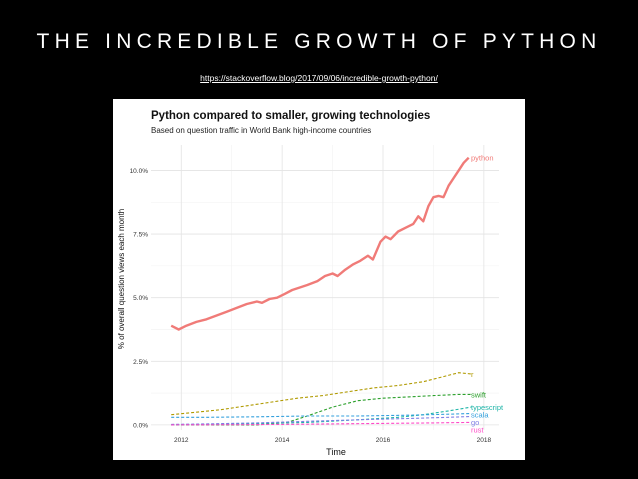 The image size is (638, 479). What do you see at coordinates (487, 407) in the screenshot?
I see `series-label-typescript: typescript` at bounding box center [487, 407].